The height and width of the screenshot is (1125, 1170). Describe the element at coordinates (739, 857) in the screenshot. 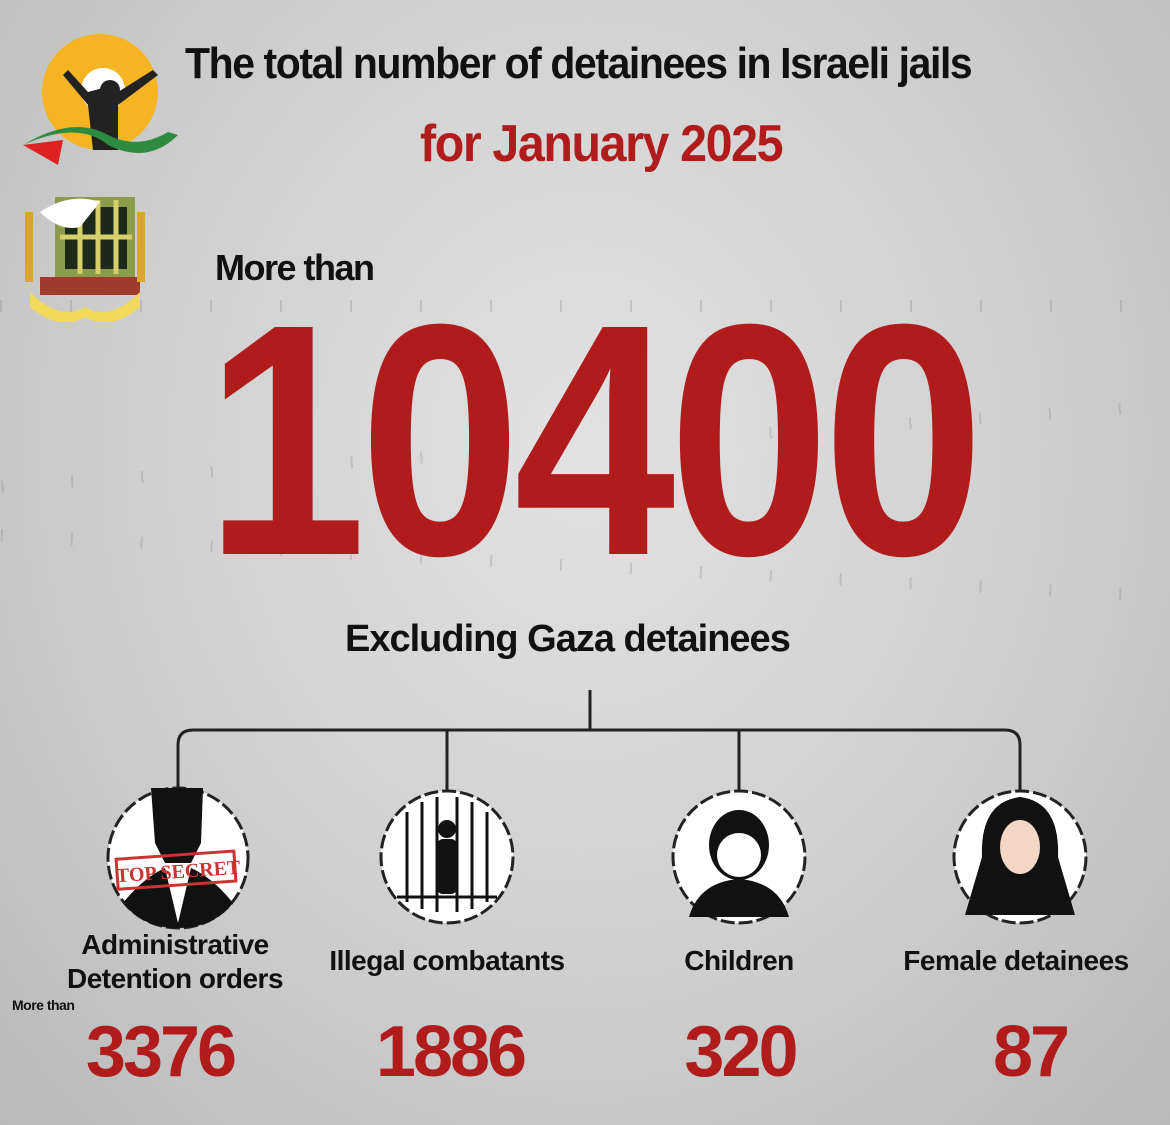

I see `child-icon` at that location.